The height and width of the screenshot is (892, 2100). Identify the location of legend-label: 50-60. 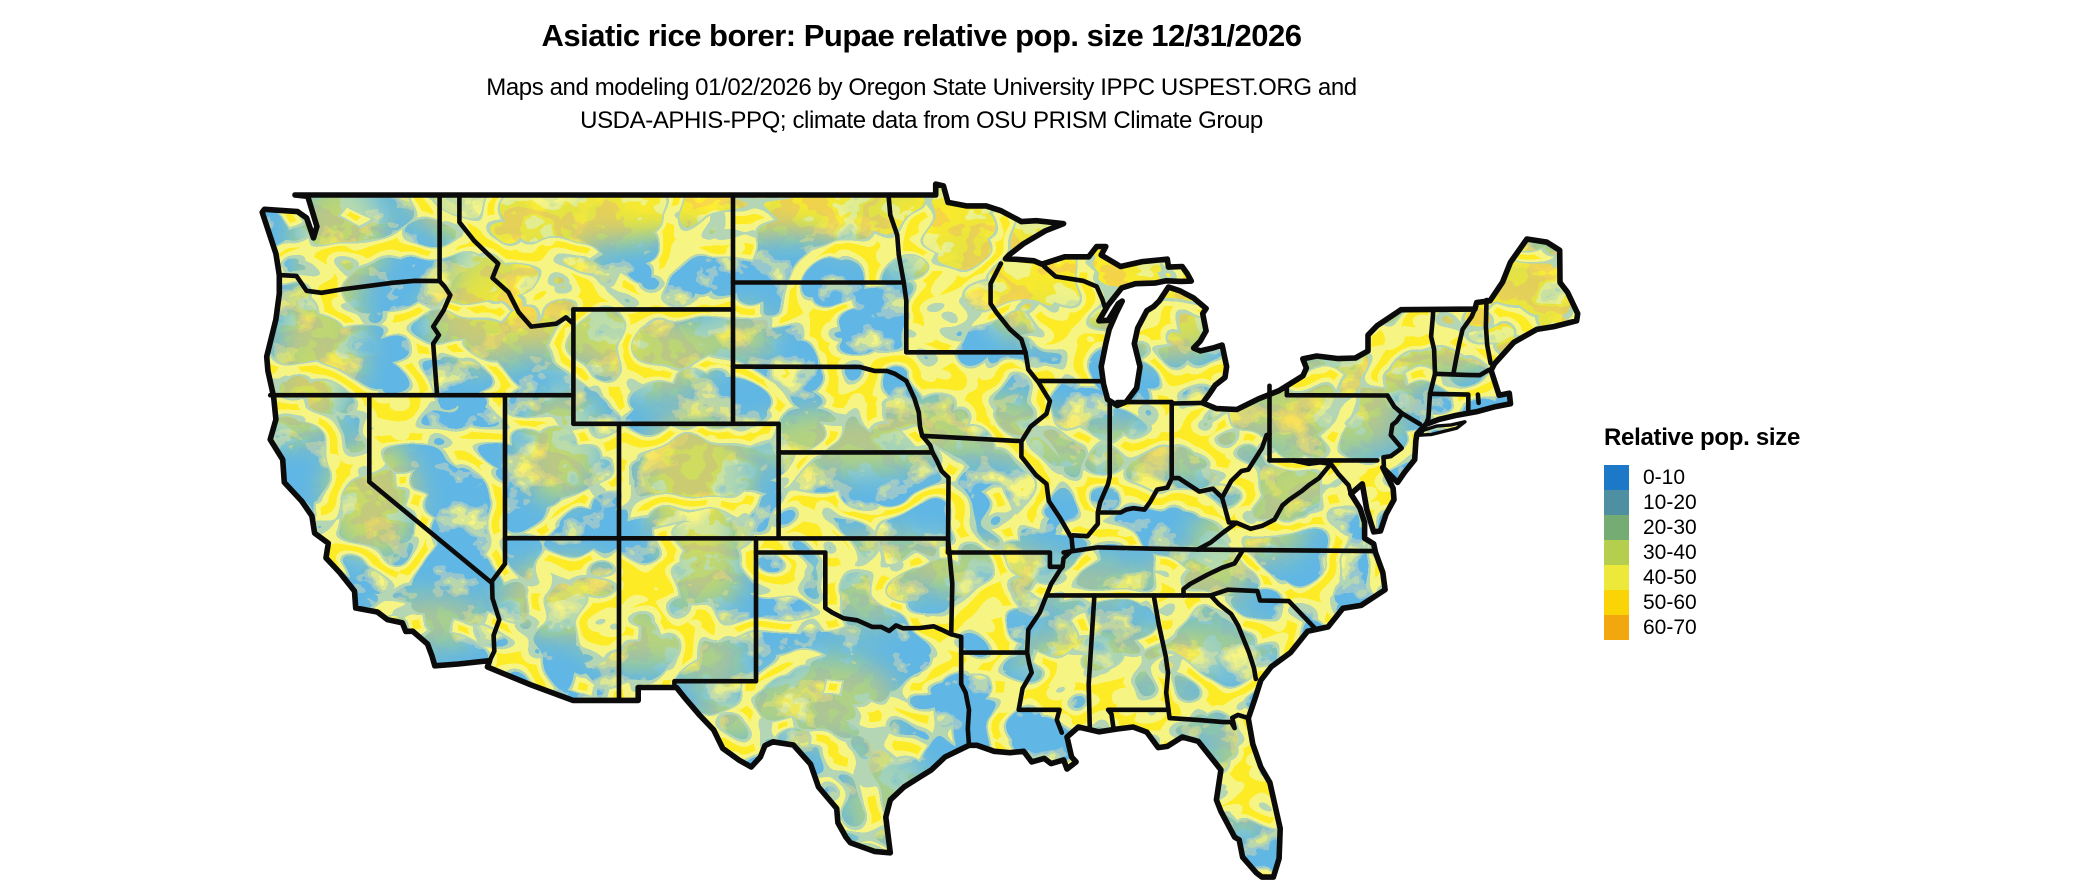
(1670, 602).